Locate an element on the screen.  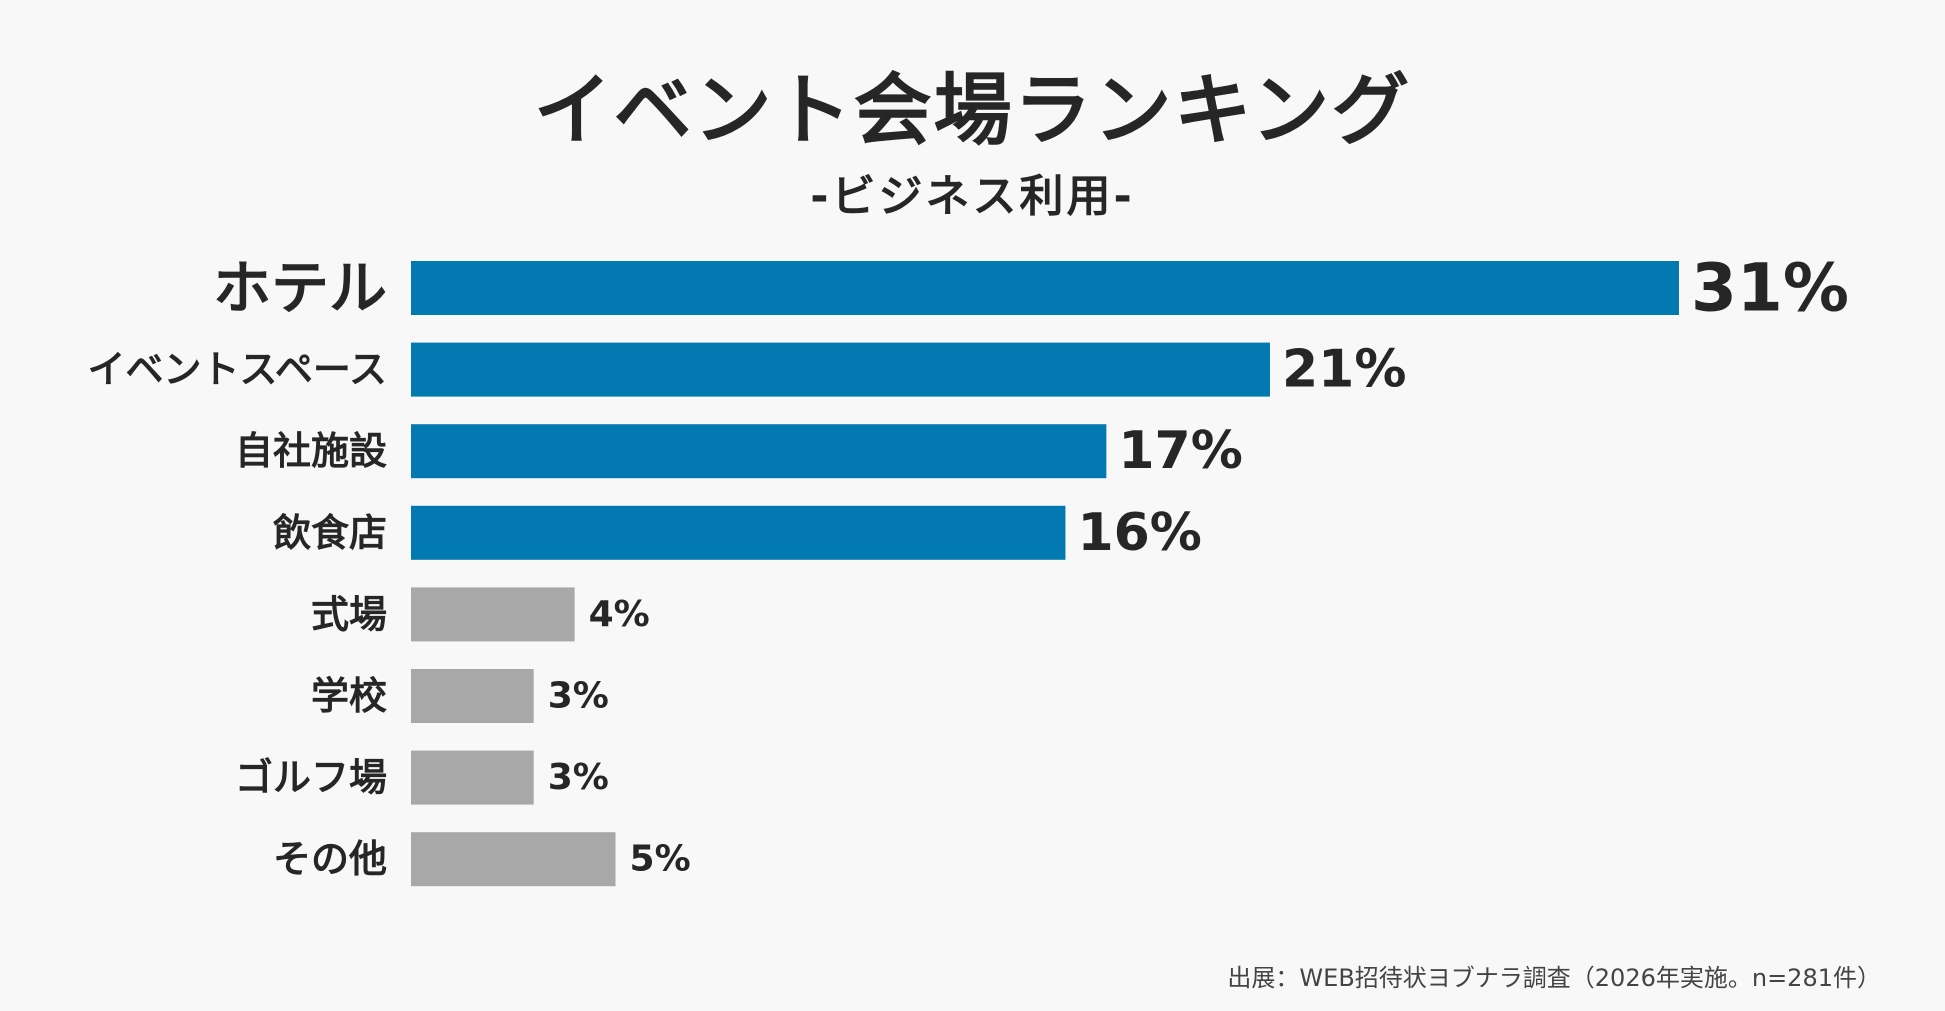
value-label-5: 4% is located at coordinates (619, 614).